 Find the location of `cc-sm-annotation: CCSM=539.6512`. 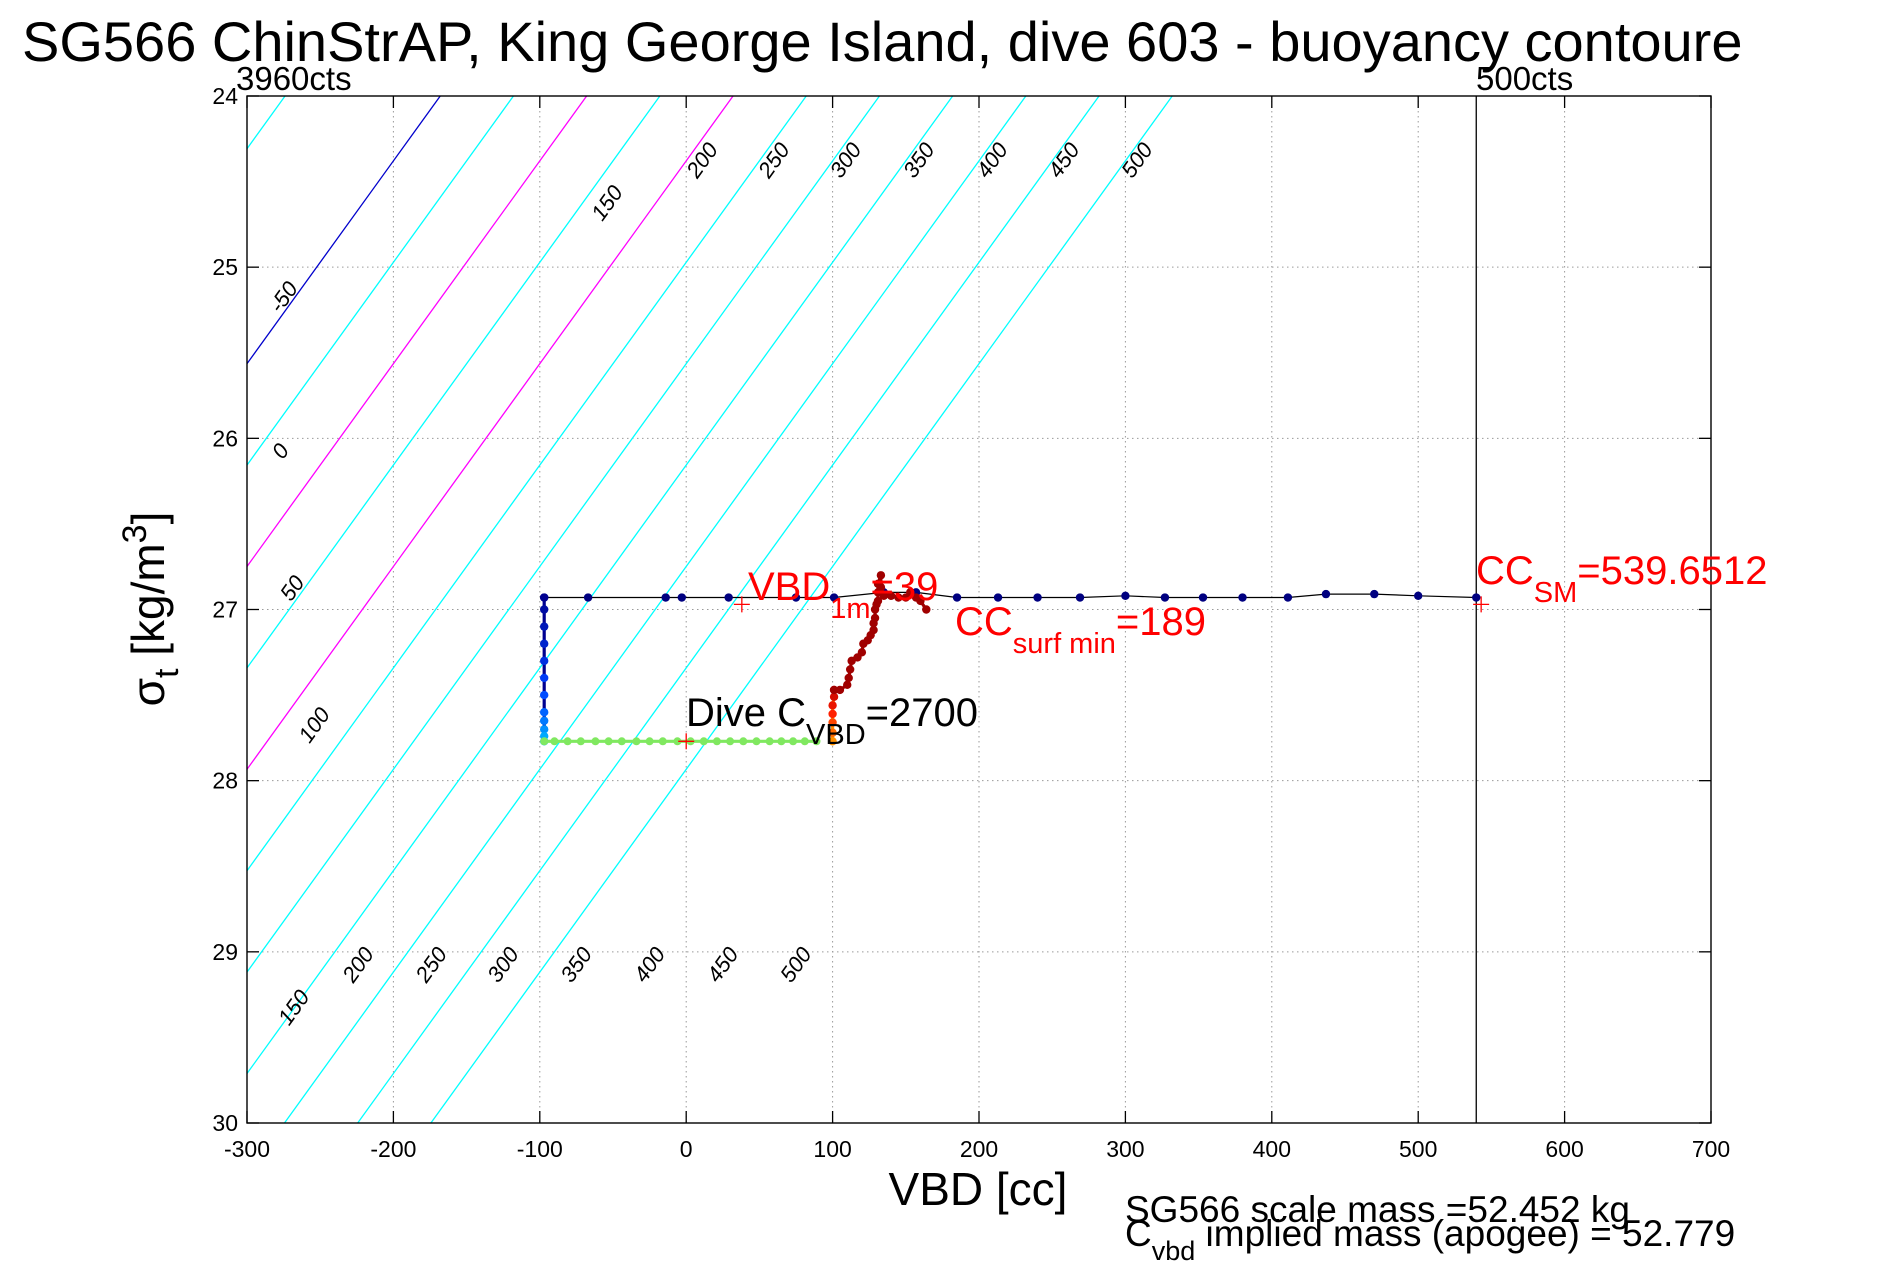

cc-sm-annotation: CCSM=539.6512 is located at coordinates (1621, 579).